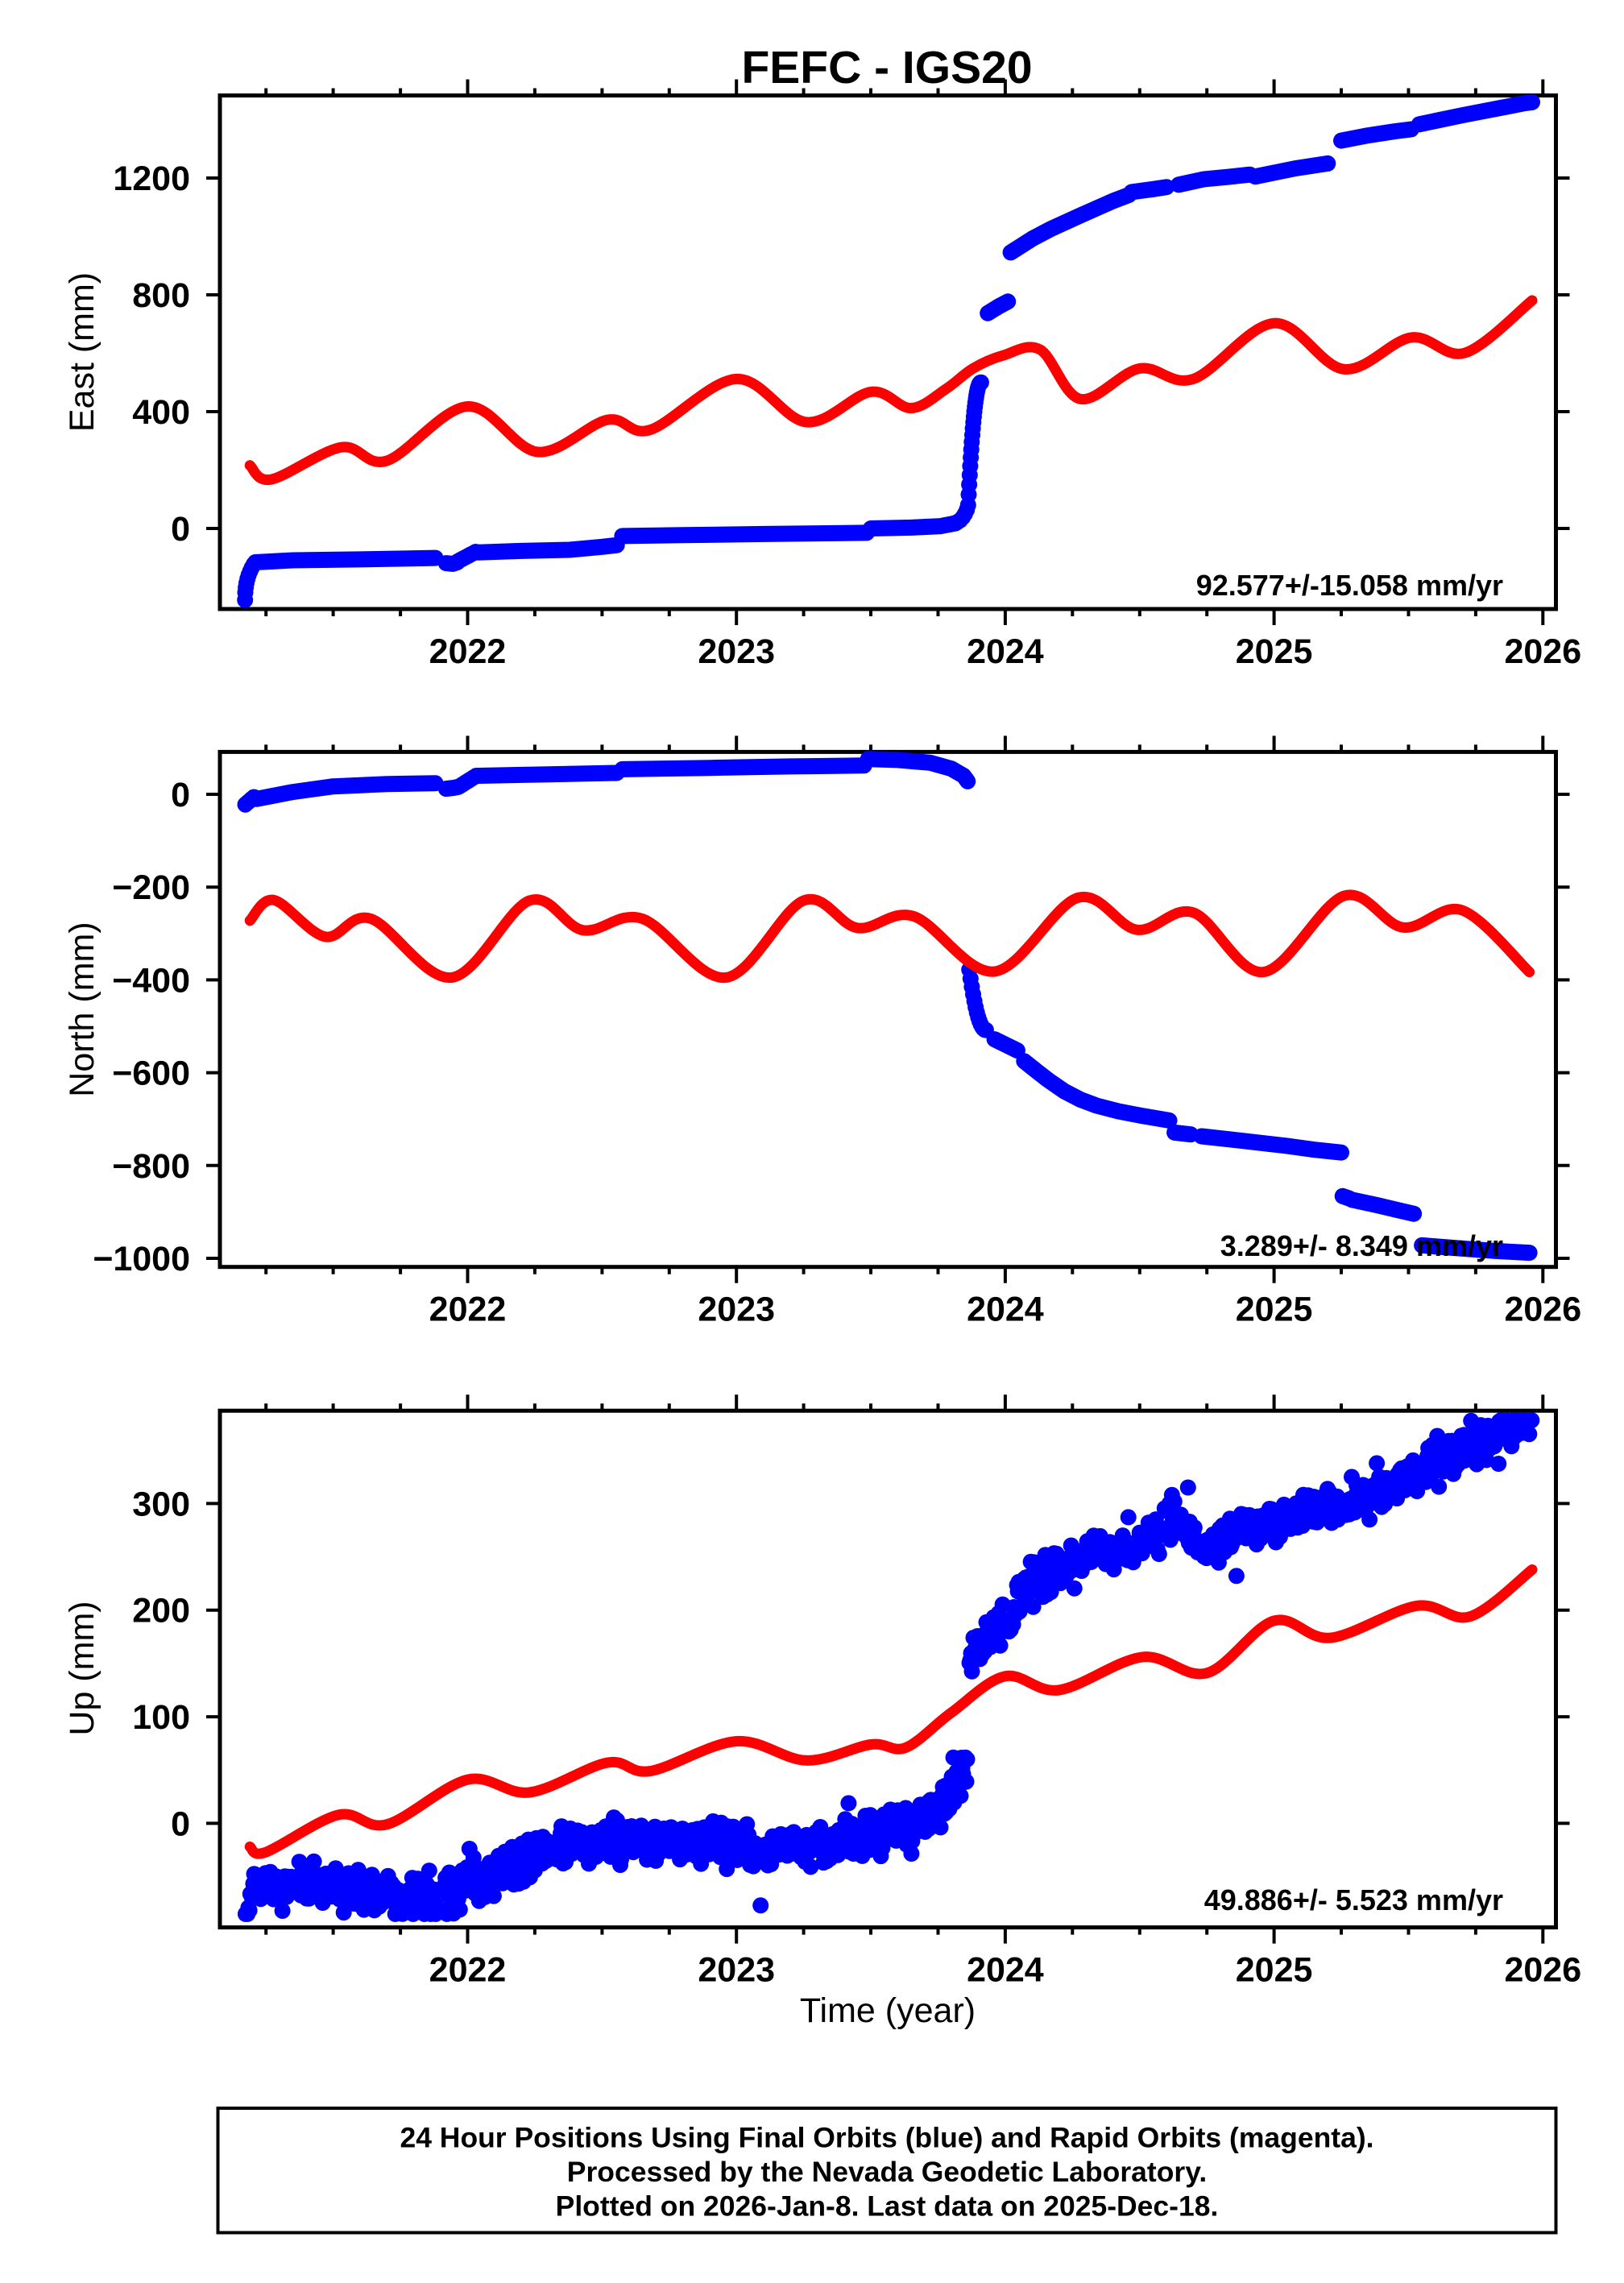  What do you see at coordinates (1361, 1245) in the screenshot?
I see `svg-text: 3.289+/- 8.349 mm/yr` at bounding box center [1361, 1245].